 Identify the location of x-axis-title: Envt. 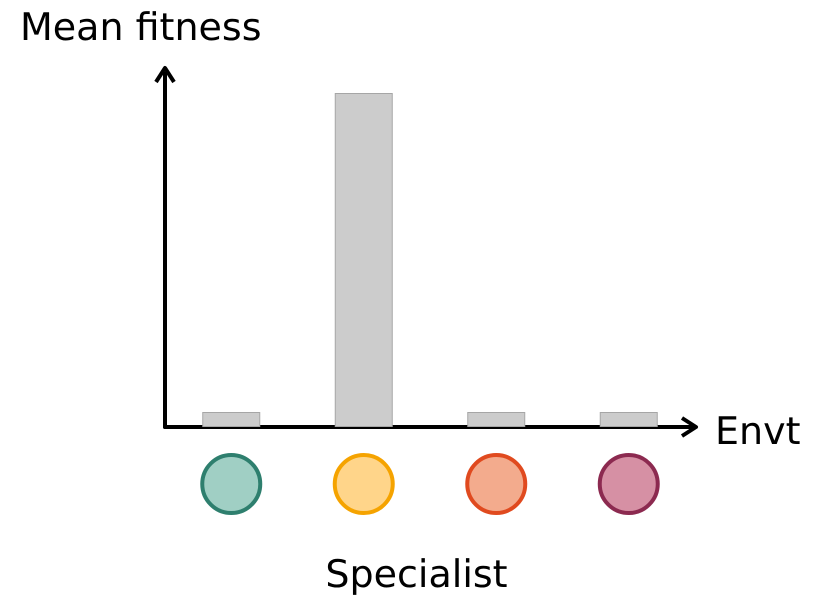
(757, 431).